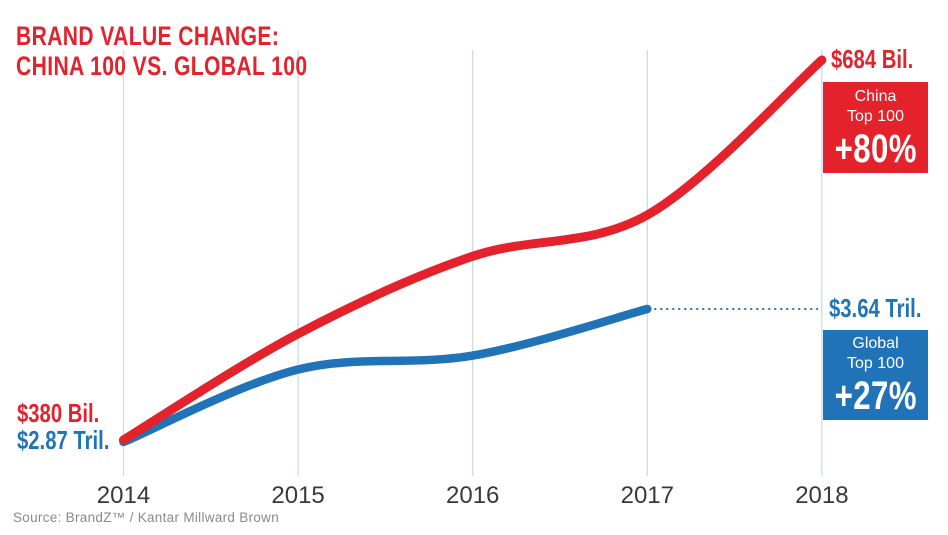  What do you see at coordinates (148, 36) in the screenshot?
I see `chart-title-line1: BRAND VALUE CHANGE:` at bounding box center [148, 36].